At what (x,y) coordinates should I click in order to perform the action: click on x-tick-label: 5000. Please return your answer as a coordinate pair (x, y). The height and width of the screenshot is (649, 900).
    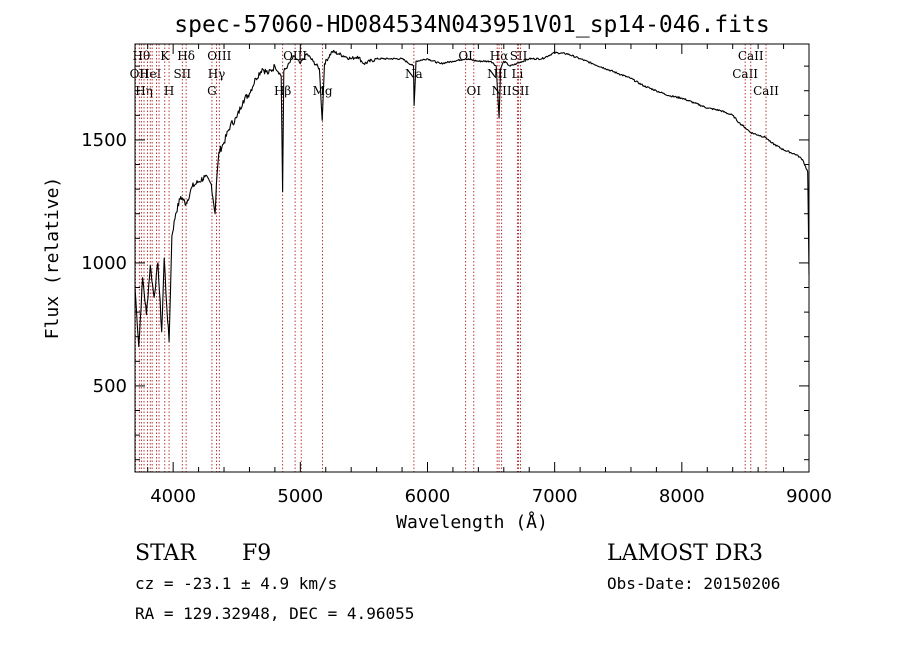
    Looking at the image, I should click on (300, 496).